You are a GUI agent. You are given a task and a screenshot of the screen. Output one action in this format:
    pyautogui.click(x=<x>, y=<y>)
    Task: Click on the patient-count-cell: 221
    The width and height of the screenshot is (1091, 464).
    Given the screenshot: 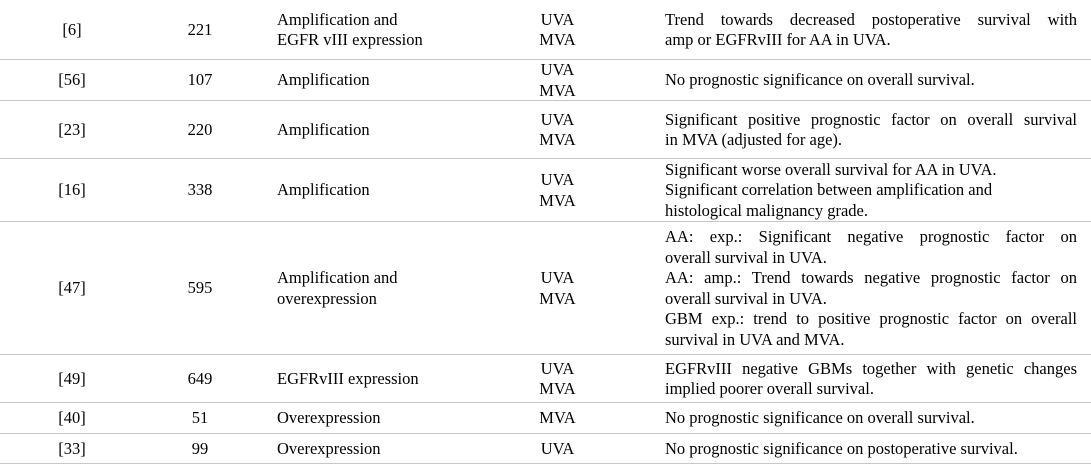 What is the action you would take?
    pyautogui.click(x=200, y=30)
    